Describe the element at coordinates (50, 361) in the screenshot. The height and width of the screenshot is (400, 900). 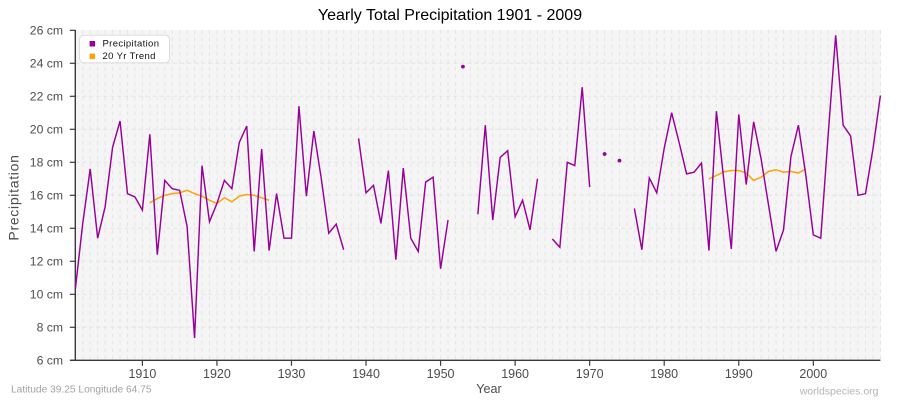
I see `svg-text: 6 cm` at that location.